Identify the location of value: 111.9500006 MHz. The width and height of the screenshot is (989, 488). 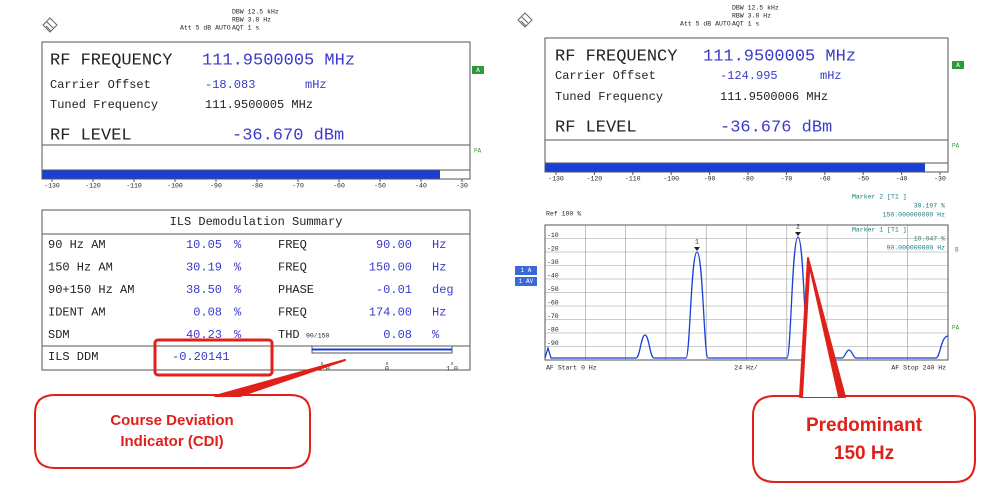
(774, 97).